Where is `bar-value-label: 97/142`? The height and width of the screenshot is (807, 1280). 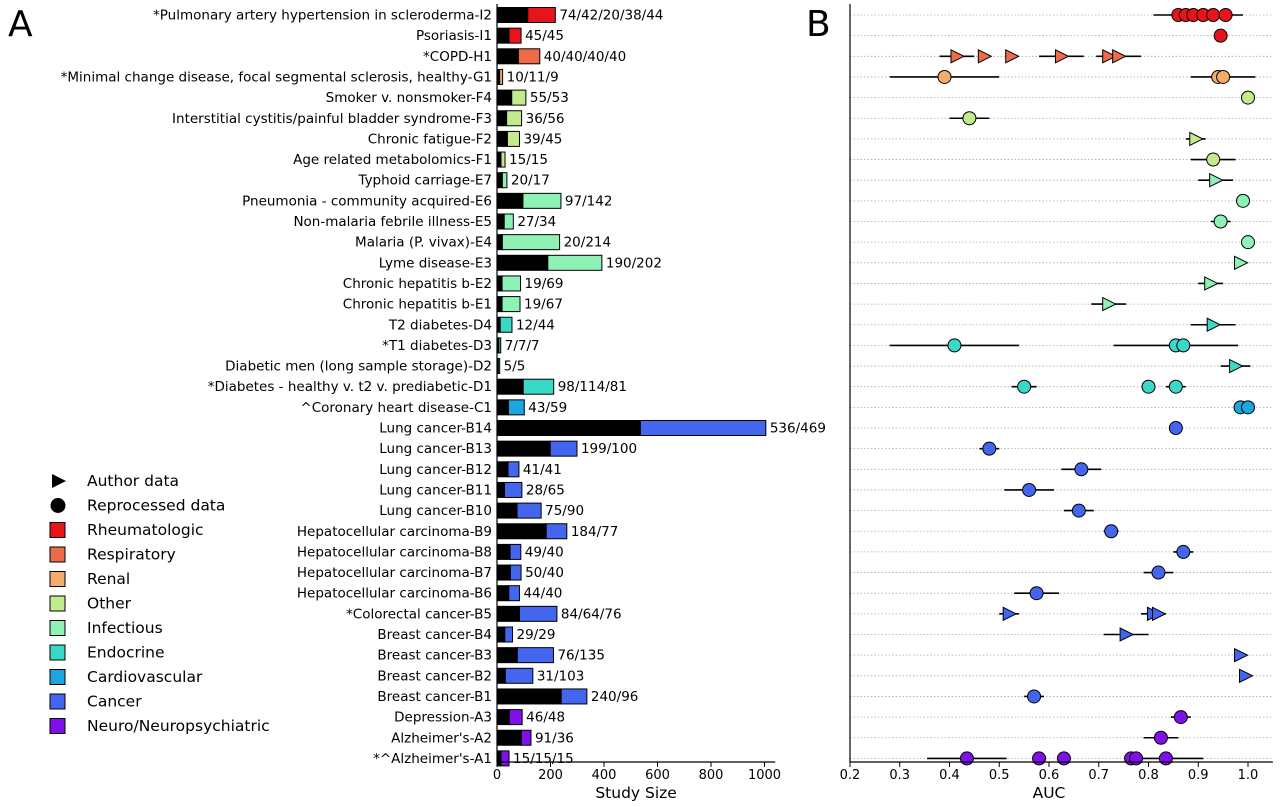
bar-value-label: 97/142 is located at coordinates (589, 201).